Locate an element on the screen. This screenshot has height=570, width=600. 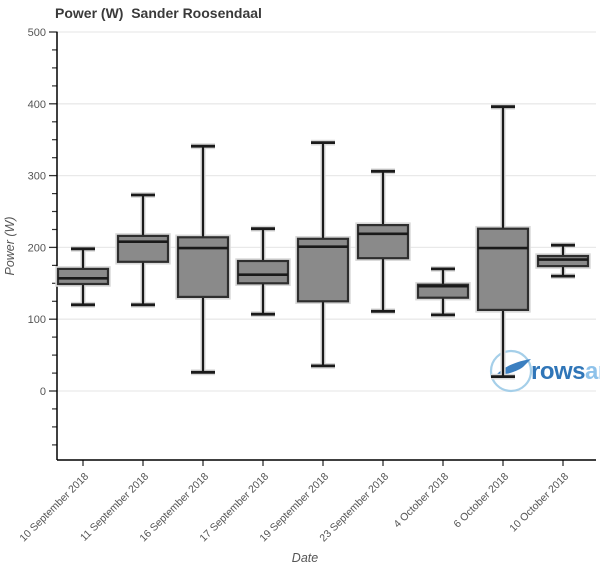
watermark-logo: rowsandall is located at coordinates (544, 371).